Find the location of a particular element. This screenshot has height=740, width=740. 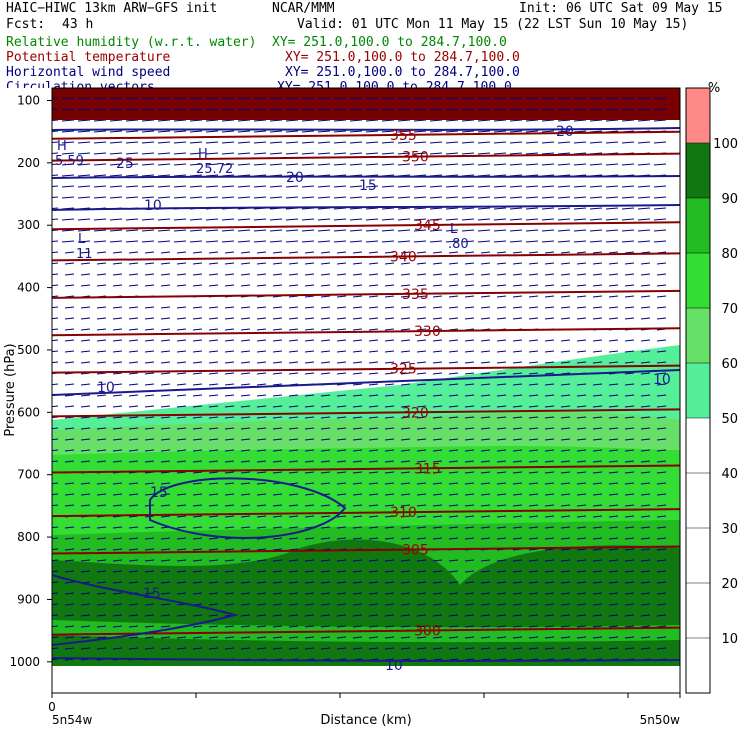

field-theta-xy: XY= 251.0,100.0 to 284.7,100.0 is located at coordinates (402, 57).